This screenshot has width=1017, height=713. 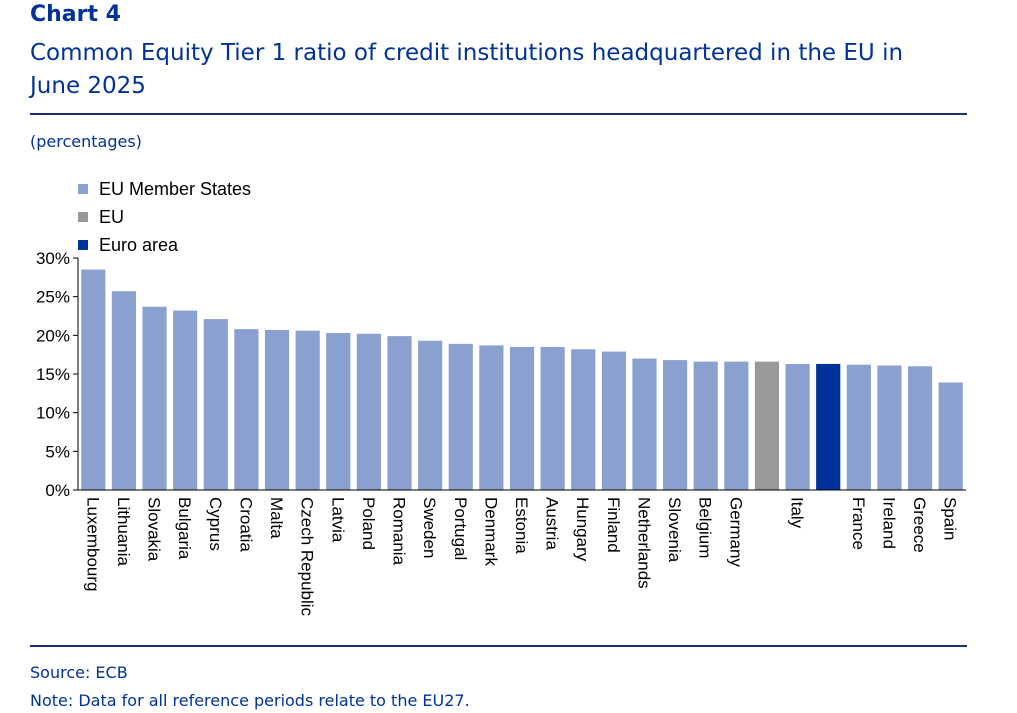 What do you see at coordinates (83, 245) in the screenshot?
I see `legend-swatch-euro-area` at bounding box center [83, 245].